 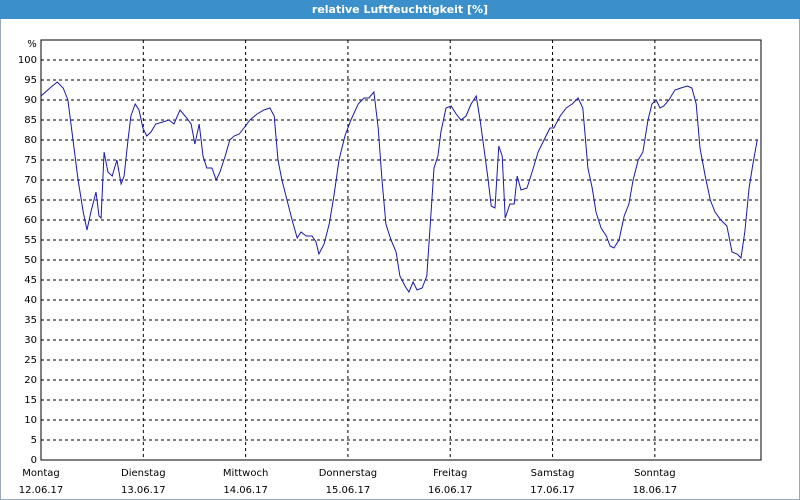 What do you see at coordinates (348, 473) in the screenshot?
I see `x-tick-label: Donnerstag` at bounding box center [348, 473].